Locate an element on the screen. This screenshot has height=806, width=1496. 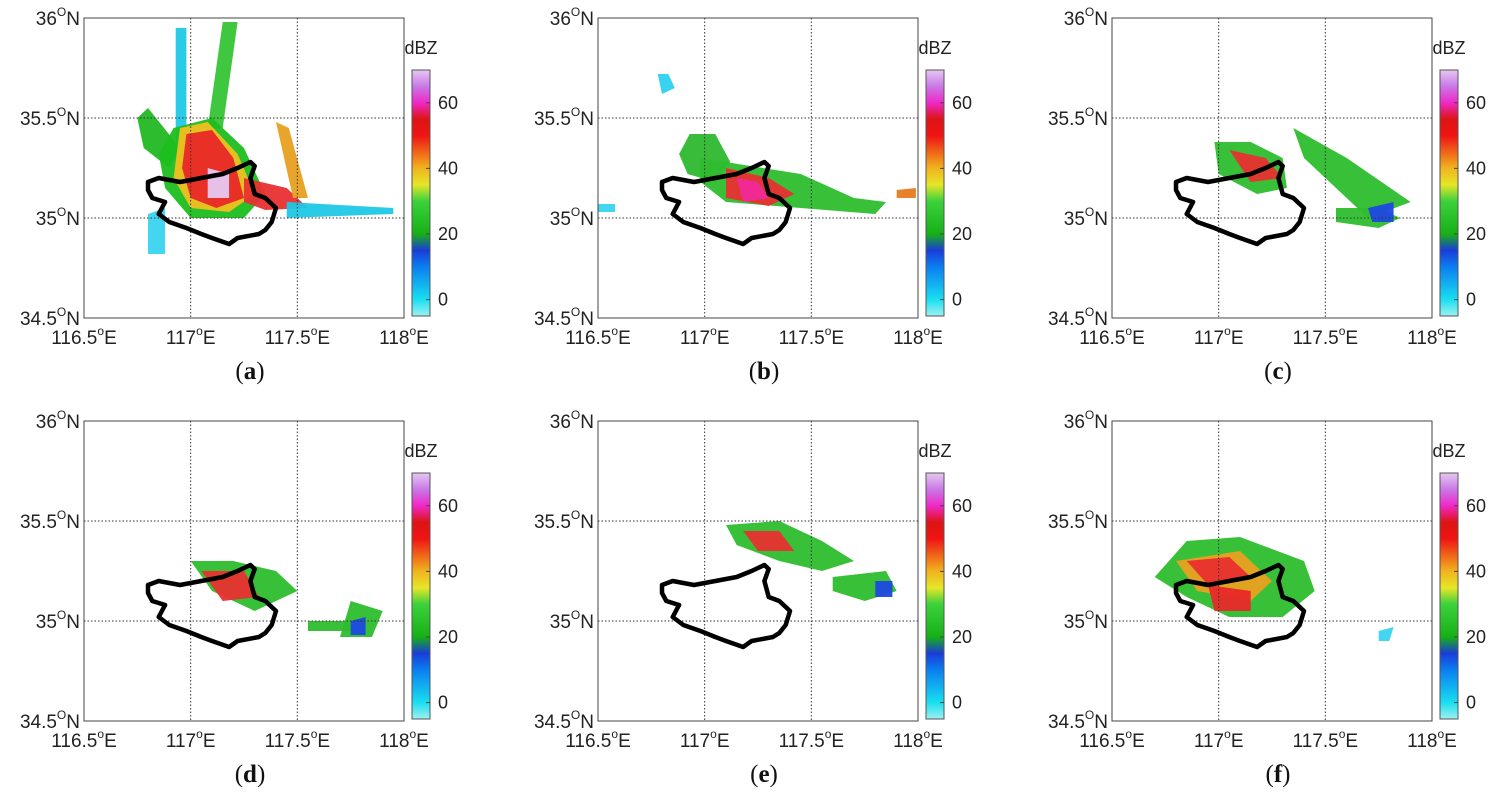
panel-caption: (a) is located at coordinates (250, 371).